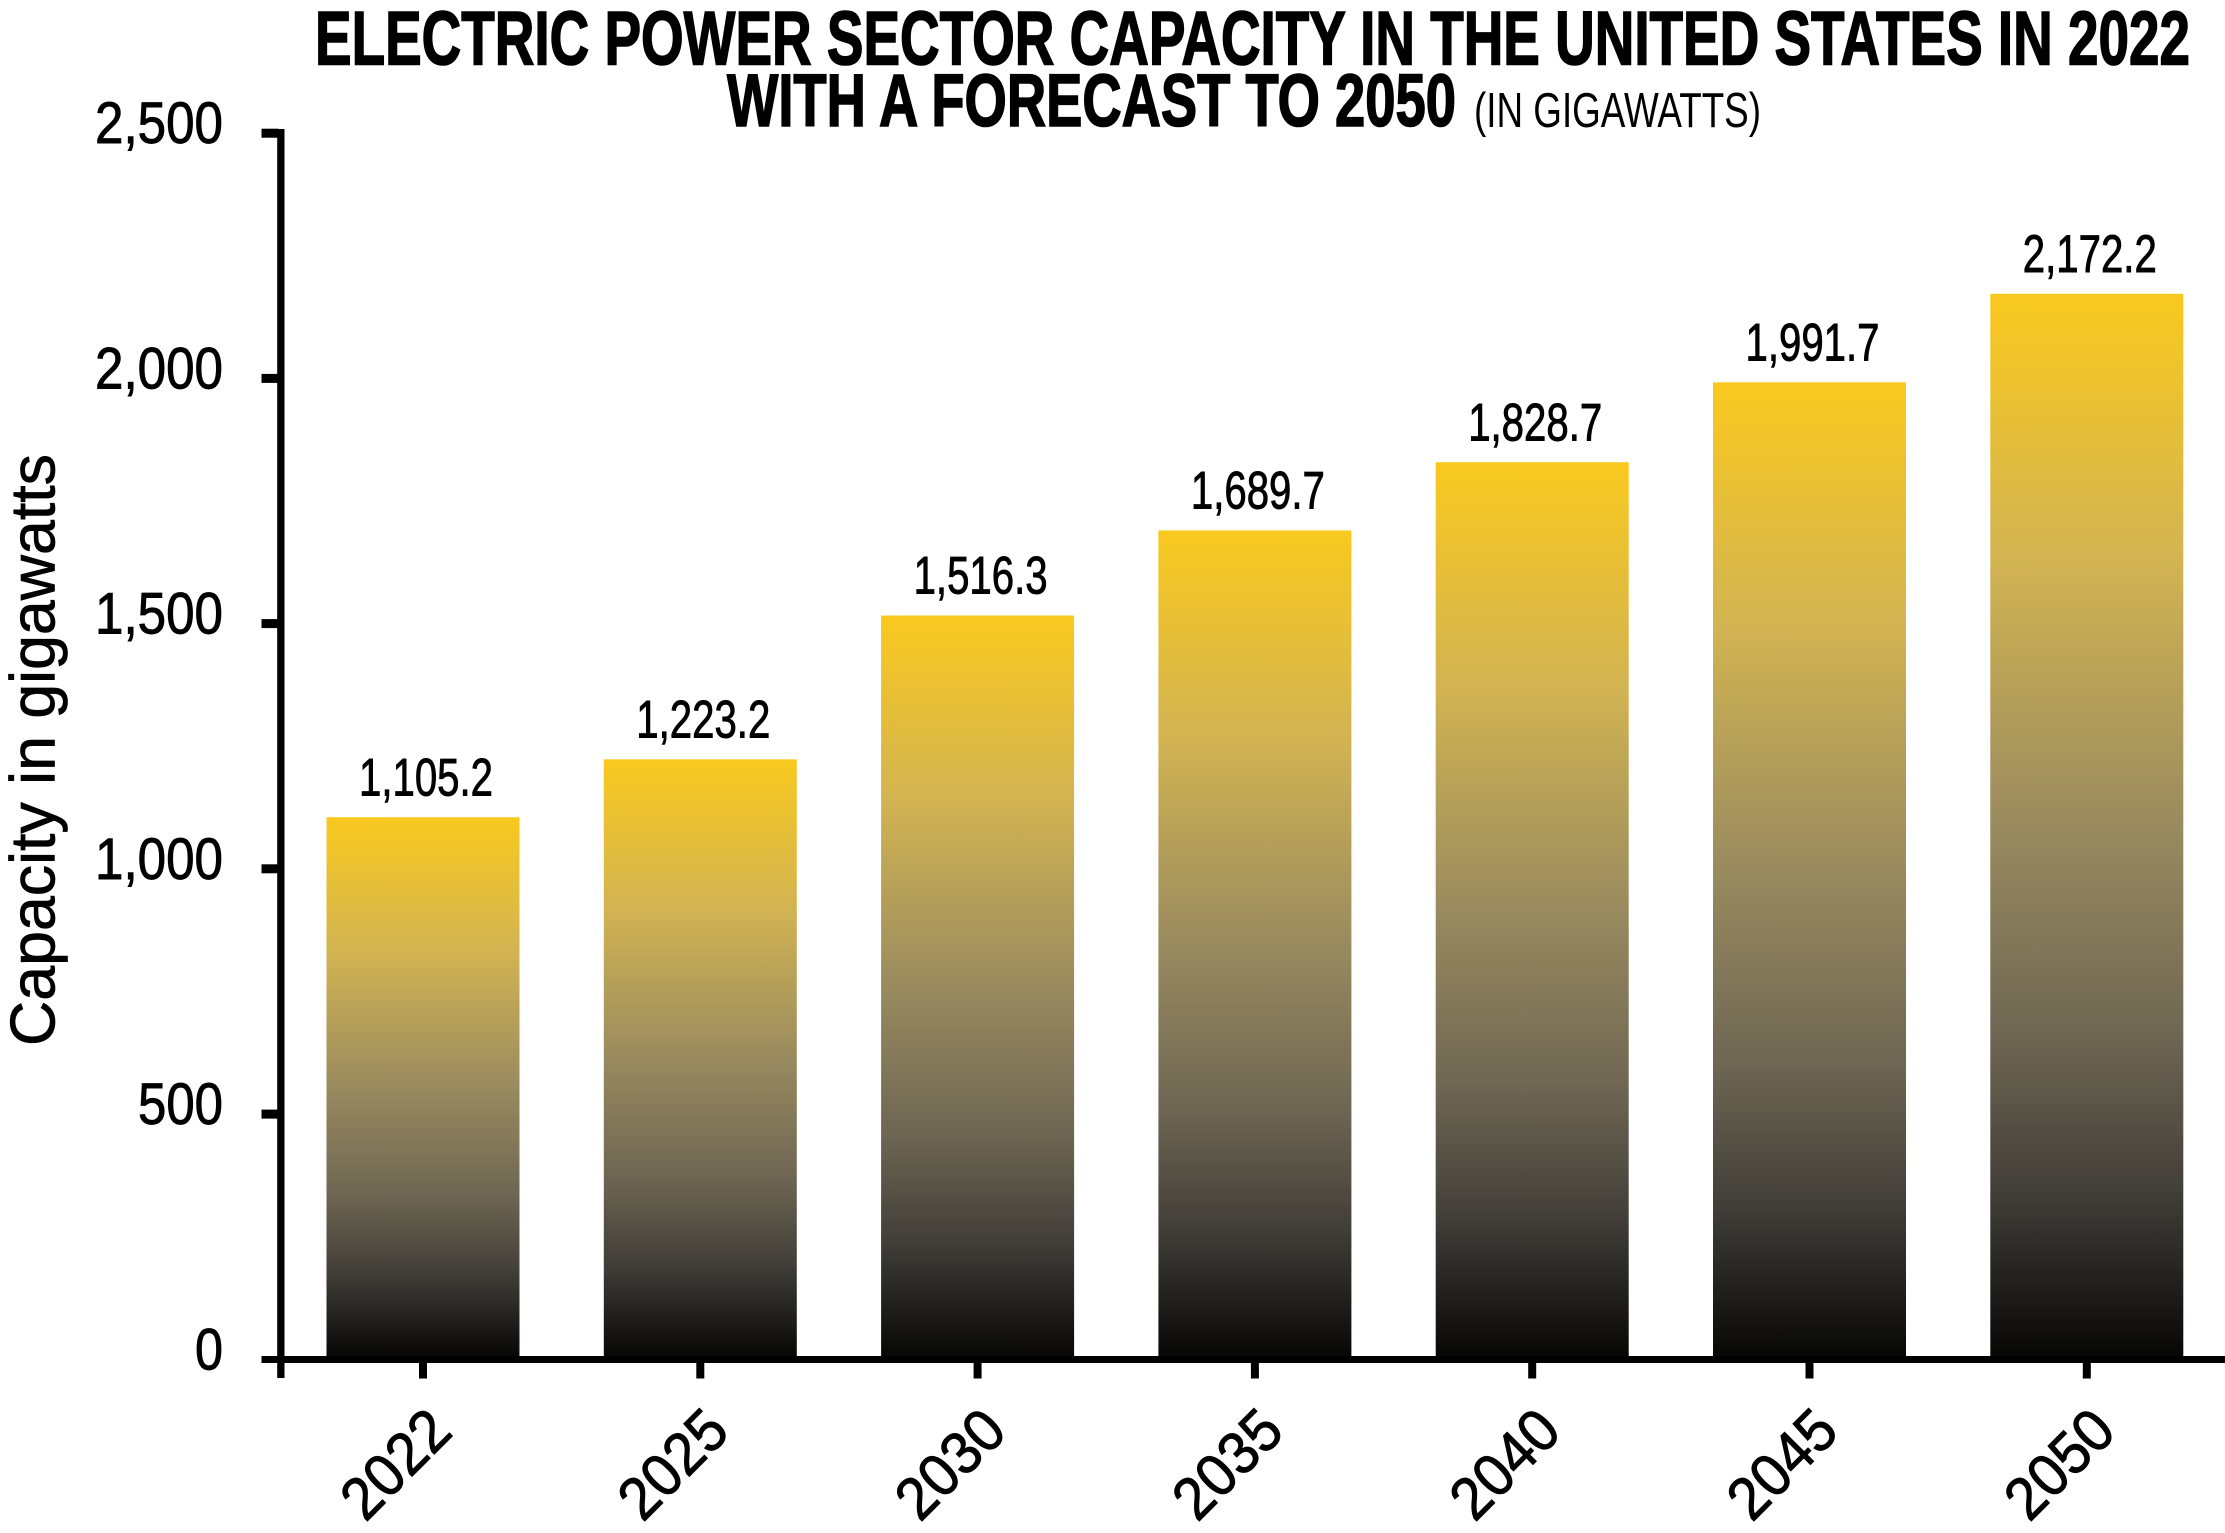  Describe the element at coordinates (34, 750) in the screenshot. I see `svg-text: Capacity in gigawatts` at that location.